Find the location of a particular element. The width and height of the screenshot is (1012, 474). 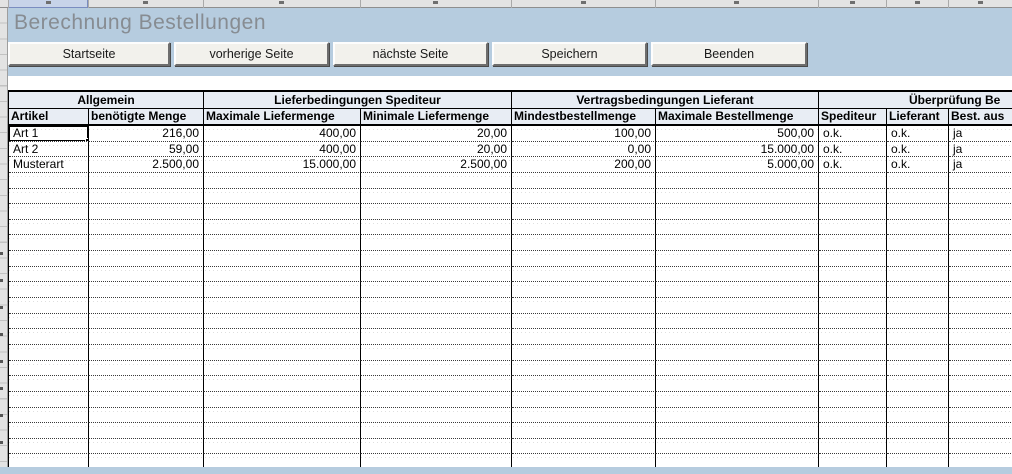

group-header-ueberpruefung: Überprüfung Be is located at coordinates (915, 100).